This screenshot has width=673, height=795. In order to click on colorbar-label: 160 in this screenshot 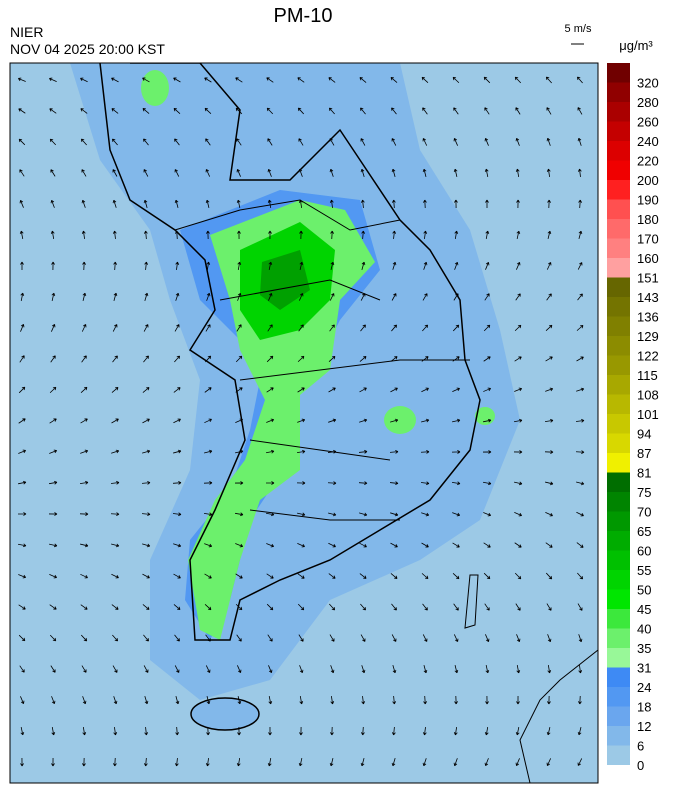, I will do `click(648, 258)`.